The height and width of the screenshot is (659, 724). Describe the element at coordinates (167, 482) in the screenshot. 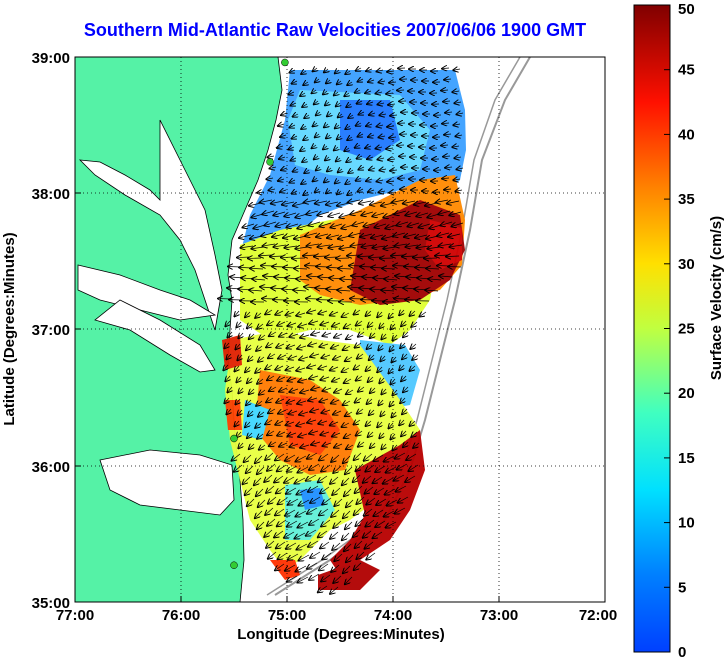

I see `sound-south` at that location.